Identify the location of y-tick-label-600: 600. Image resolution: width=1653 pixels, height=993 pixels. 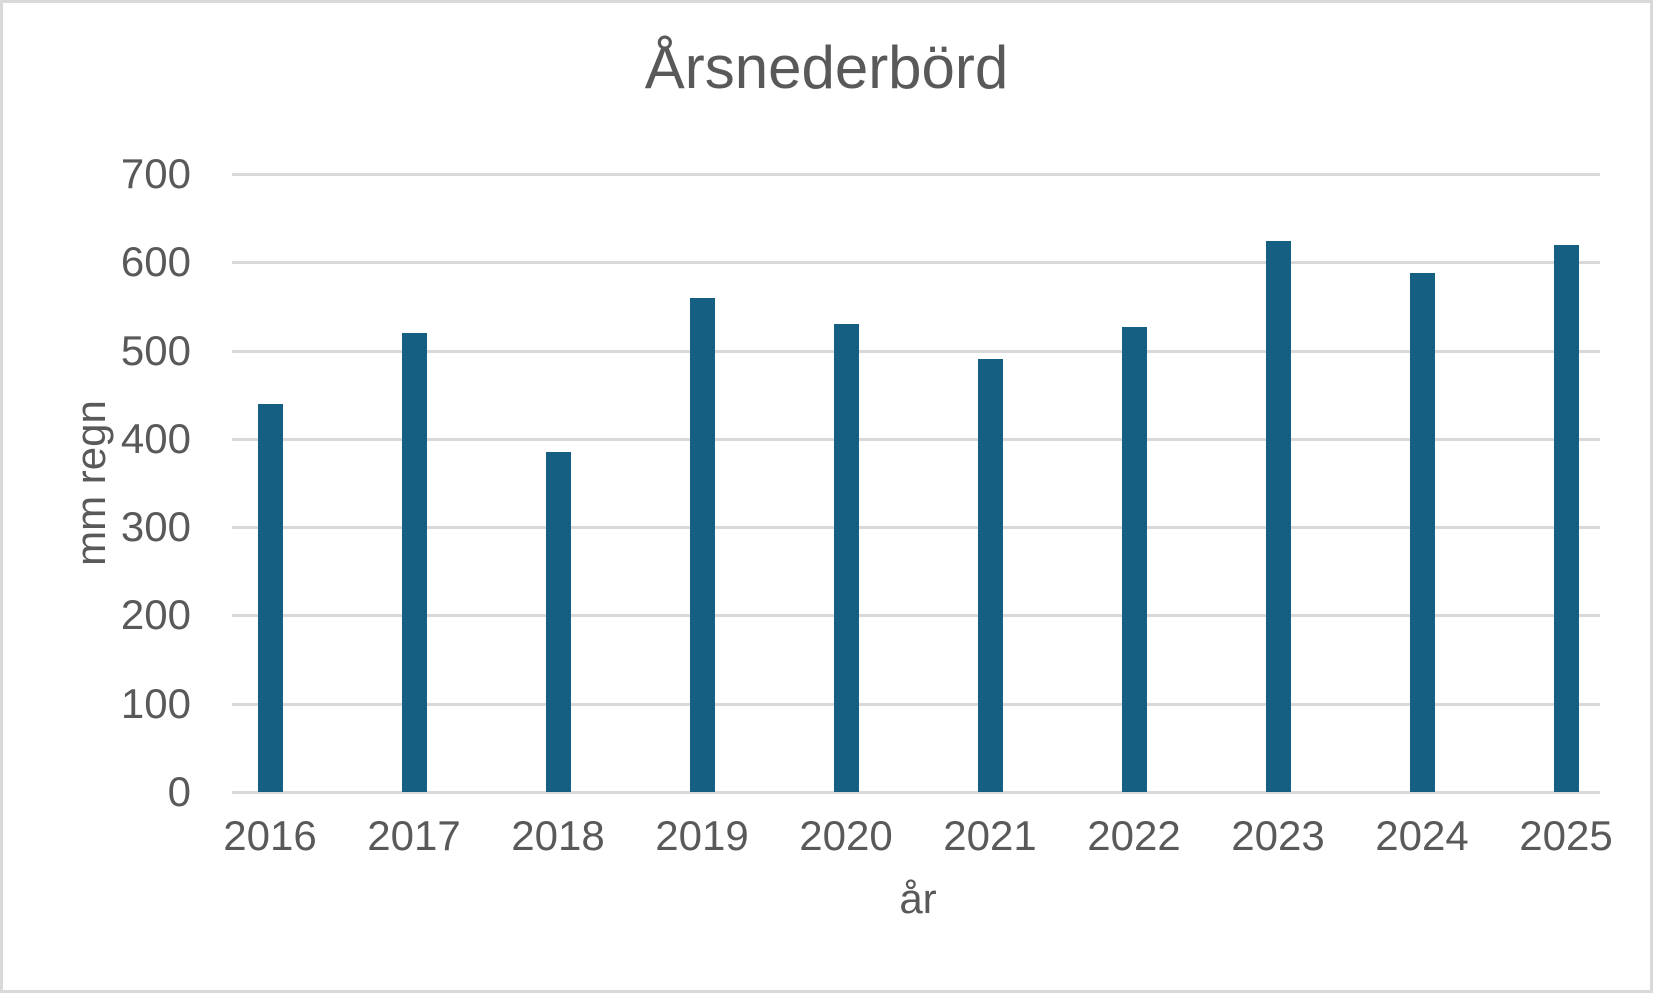
(155, 262).